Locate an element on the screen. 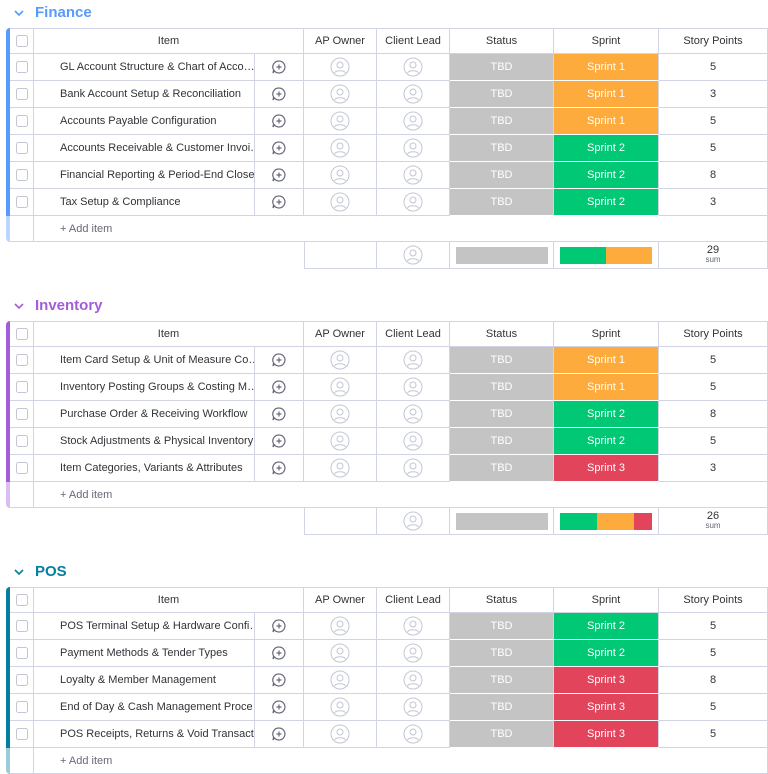  item-name: Accounts Payable Configuration is located at coordinates (144, 121).